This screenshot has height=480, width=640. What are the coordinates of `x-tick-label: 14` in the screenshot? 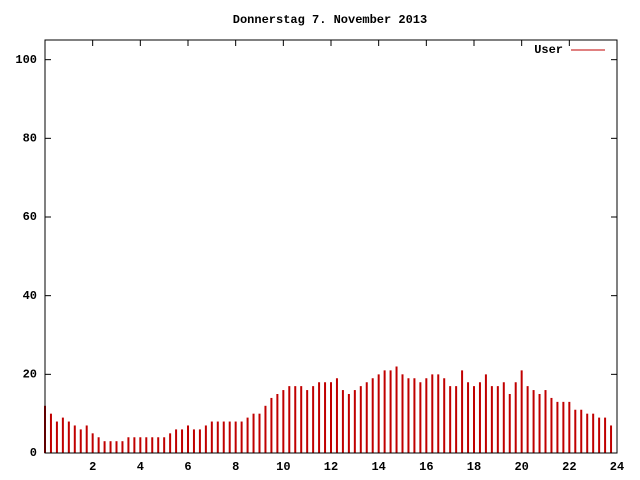 It's located at (378, 467).